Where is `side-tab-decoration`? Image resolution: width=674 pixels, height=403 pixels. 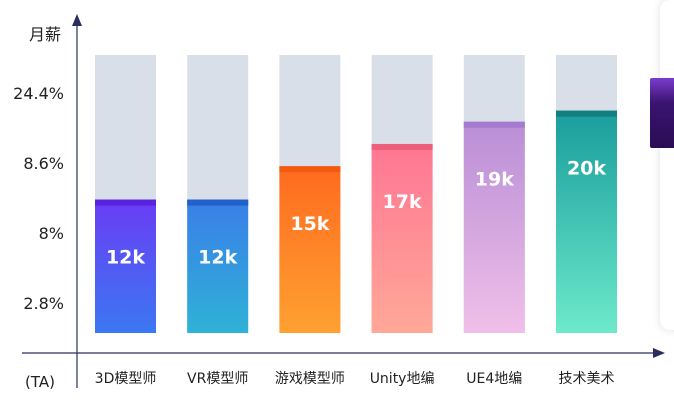 side-tab-decoration is located at coordinates (662, 113).